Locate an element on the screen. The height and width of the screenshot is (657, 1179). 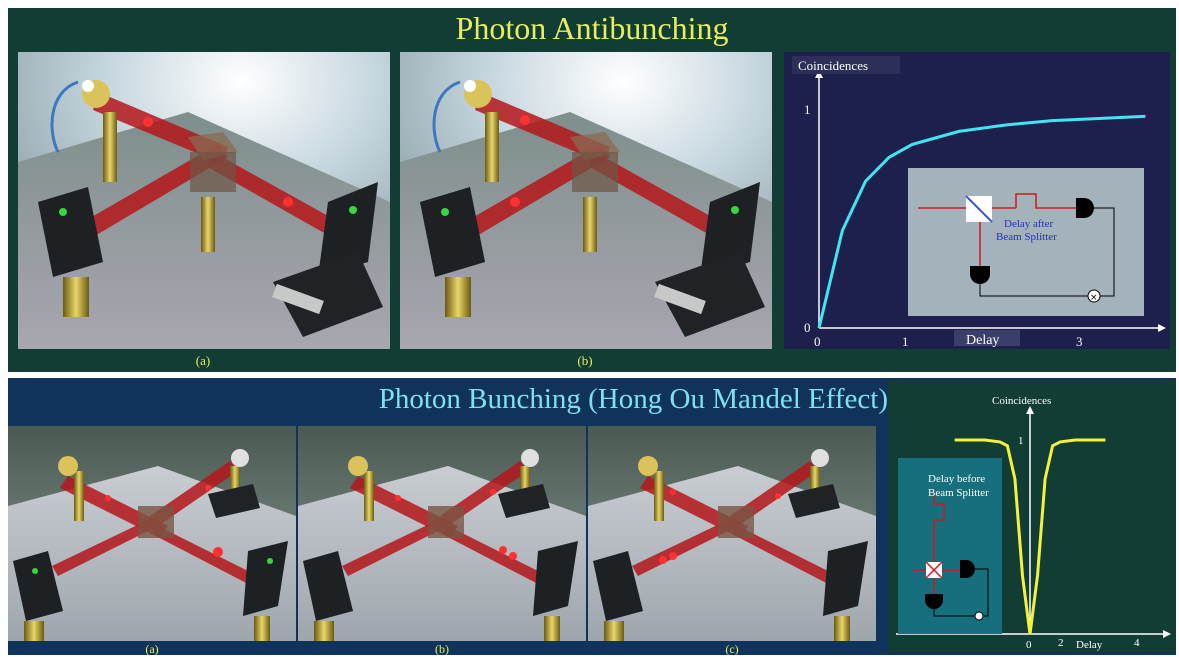
antibunching-chart: Coincidences Delay 1 0 0 1 3 is located at coordinates (979, 202).